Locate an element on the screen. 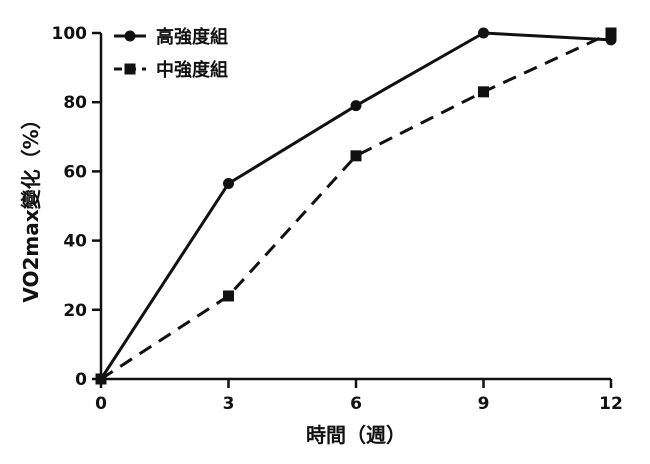  x-tick-label: 0 is located at coordinates (101, 404).